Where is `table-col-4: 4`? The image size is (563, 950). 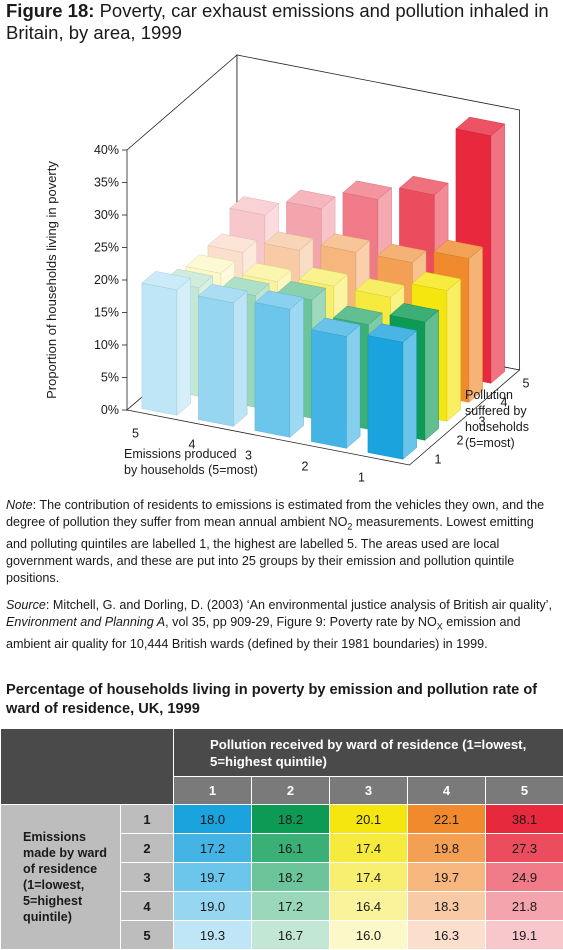 table-col-4: 4 is located at coordinates (447, 791).